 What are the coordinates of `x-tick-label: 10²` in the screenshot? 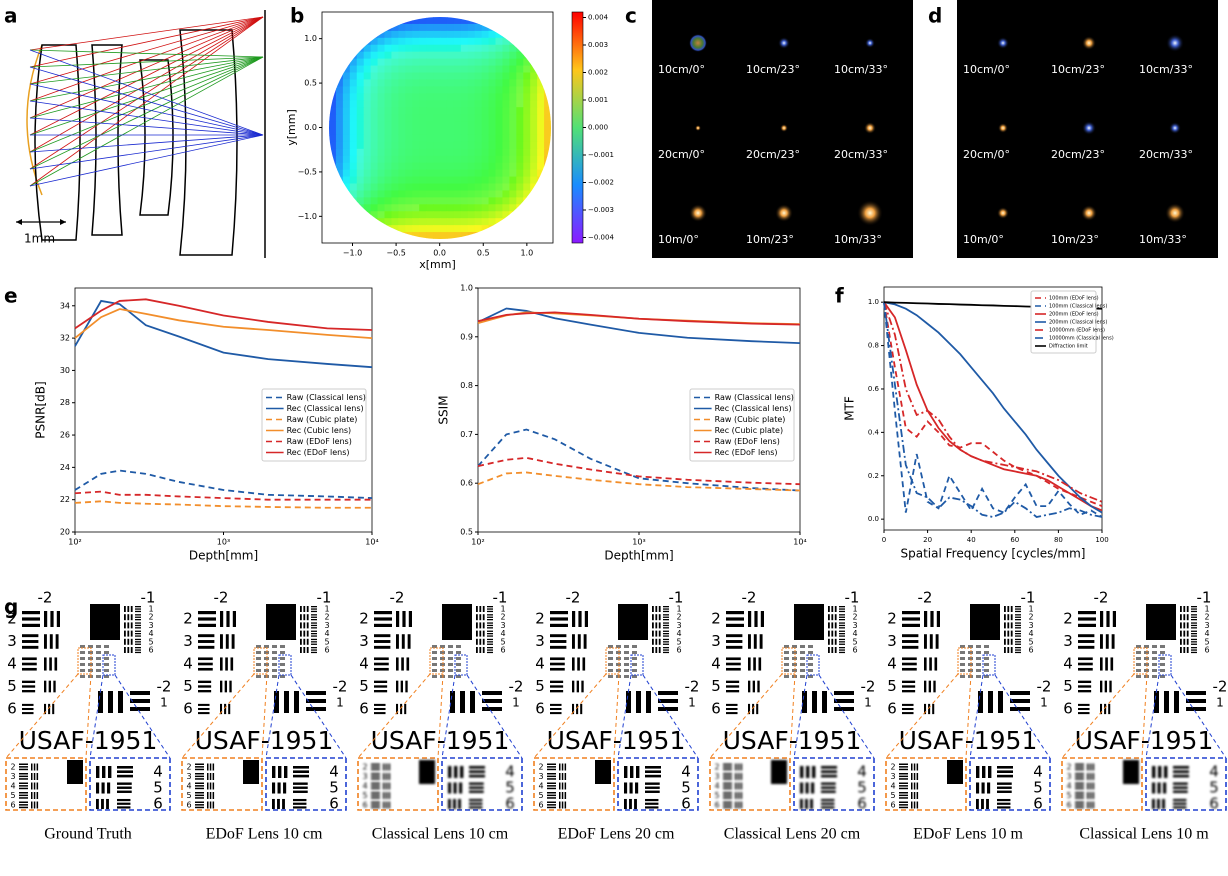 It's located at (74, 542).